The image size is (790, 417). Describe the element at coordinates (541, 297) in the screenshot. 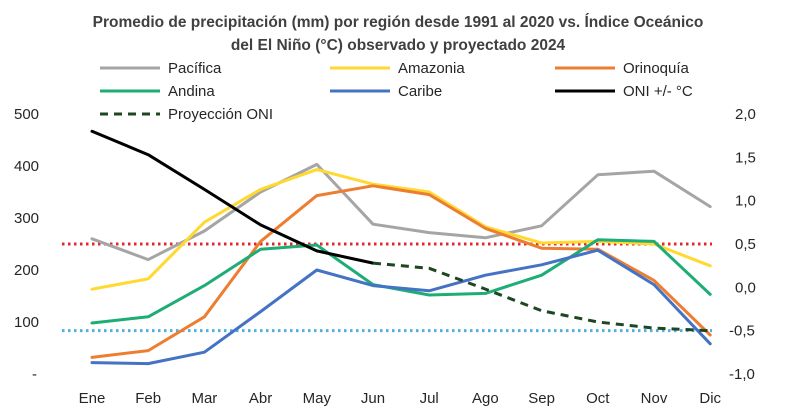

I see `series-line-proyeccion-oni` at that location.